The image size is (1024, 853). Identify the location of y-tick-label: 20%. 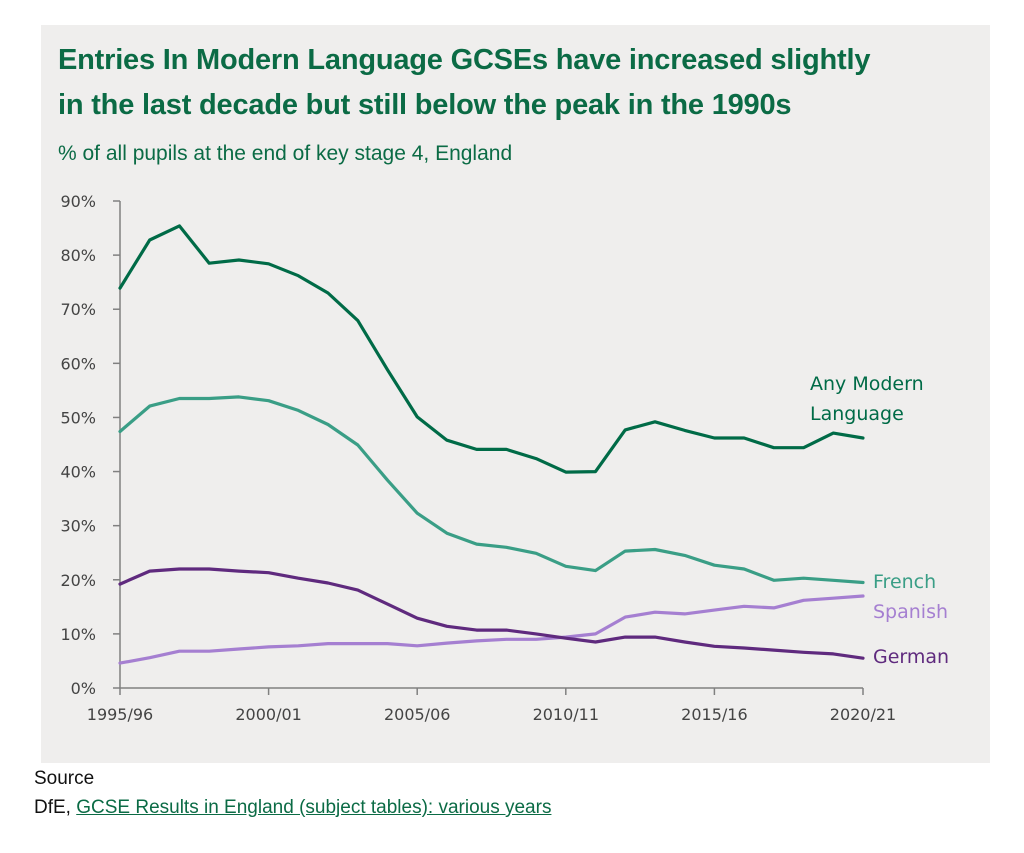
(78, 580).